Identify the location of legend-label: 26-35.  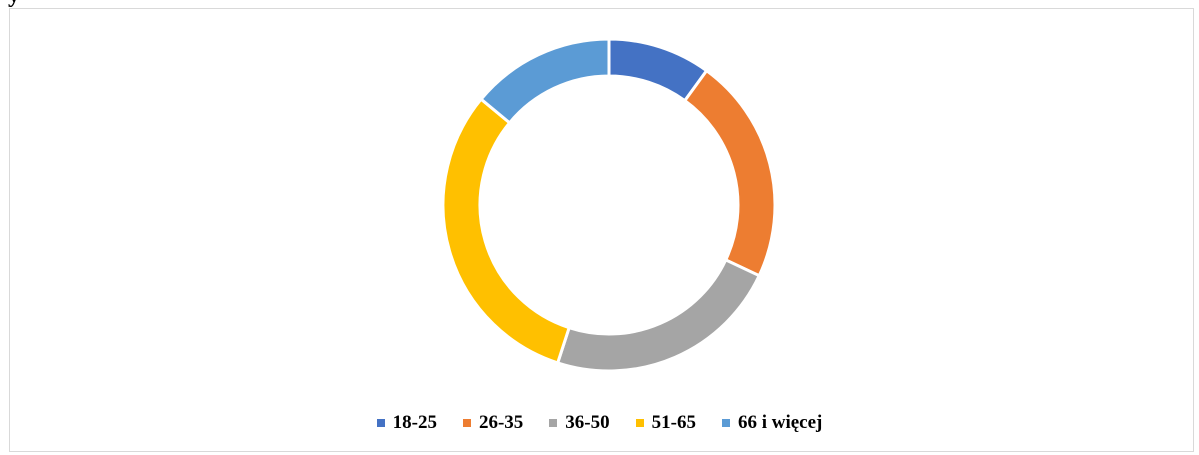
(501, 422).